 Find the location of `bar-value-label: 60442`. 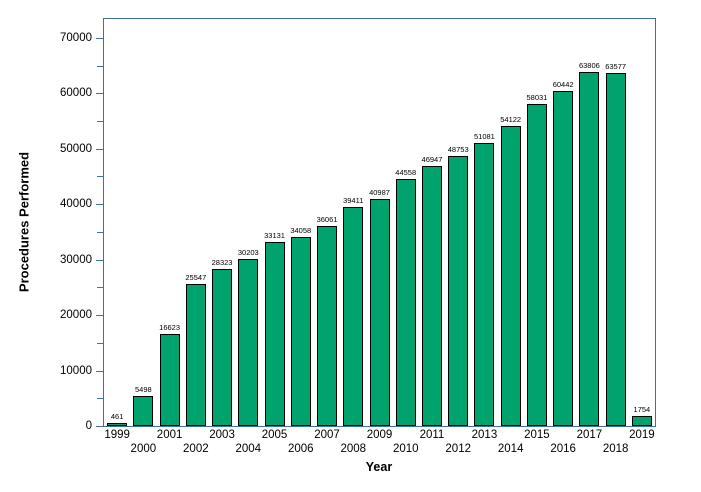

bar-value-label: 60442 is located at coordinates (563, 84).